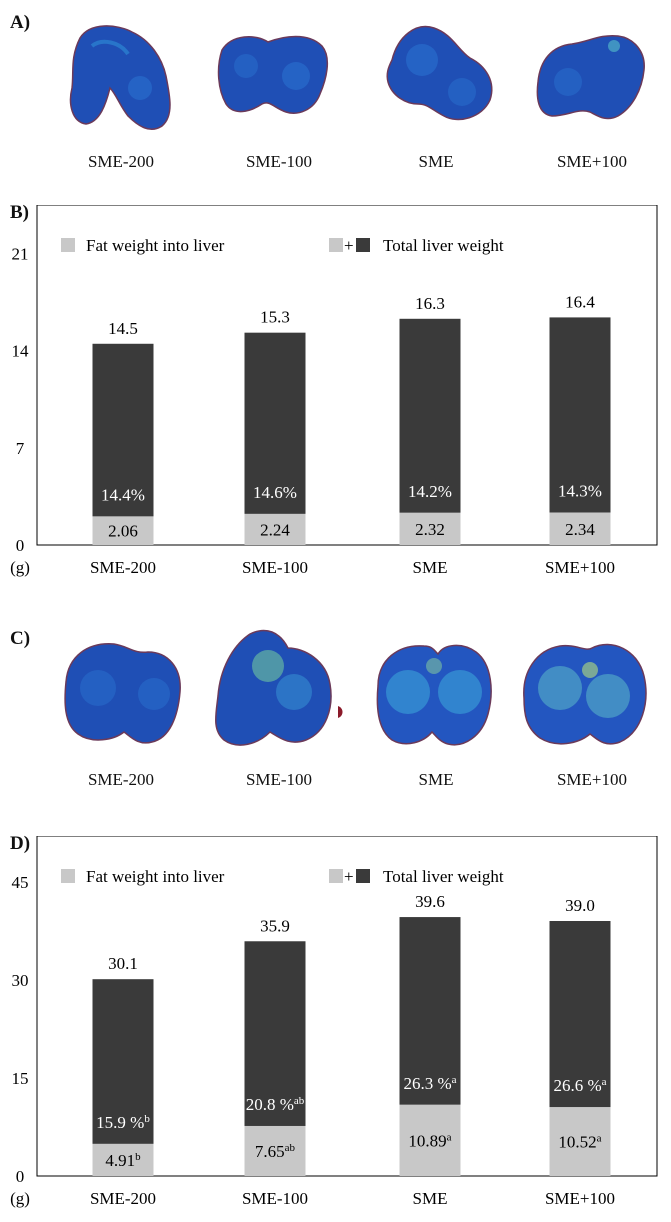 This screenshot has height=1222, width=671. What do you see at coordinates (20, 1176) in the screenshot?
I see `chart-d-ytick-label: 0` at bounding box center [20, 1176].